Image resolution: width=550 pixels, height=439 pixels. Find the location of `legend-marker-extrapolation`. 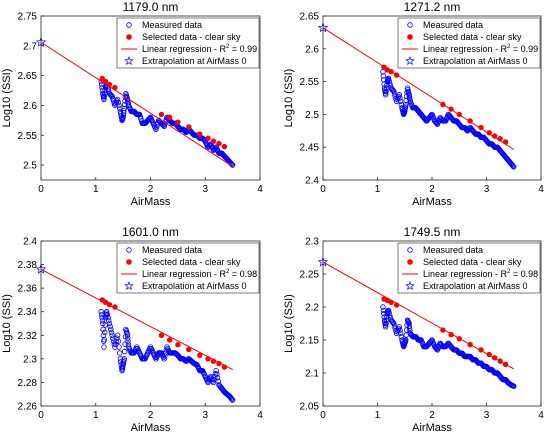

legend-marker-extrapolation is located at coordinates (129, 61).